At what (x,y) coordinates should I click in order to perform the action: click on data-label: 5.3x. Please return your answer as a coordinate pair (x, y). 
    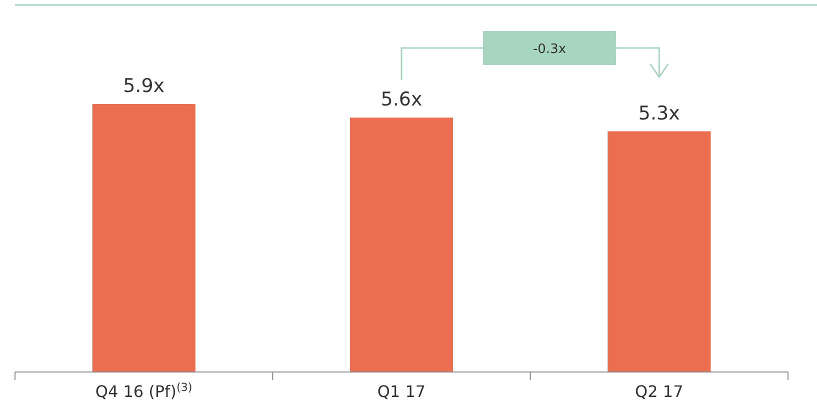
    Looking at the image, I should click on (659, 113).